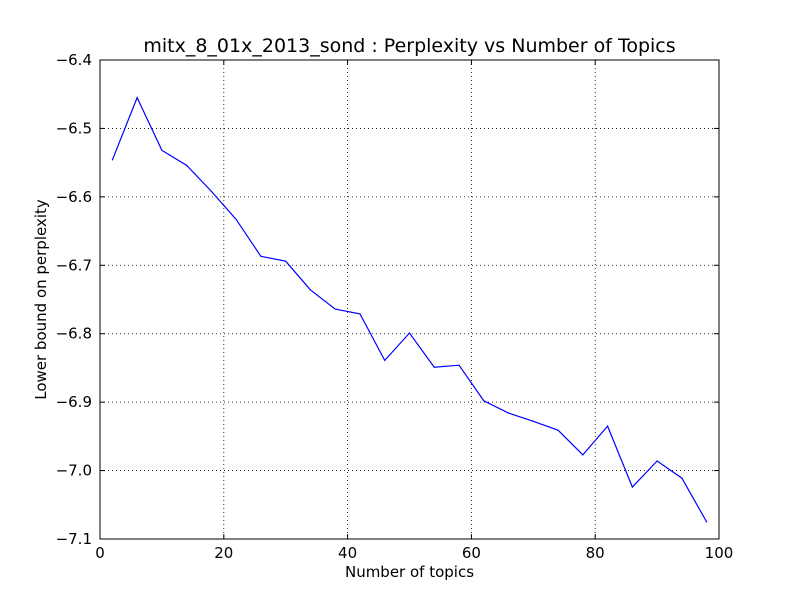 The height and width of the screenshot is (600, 800). I want to click on y-tick-label: −6.8, so click(74, 334).